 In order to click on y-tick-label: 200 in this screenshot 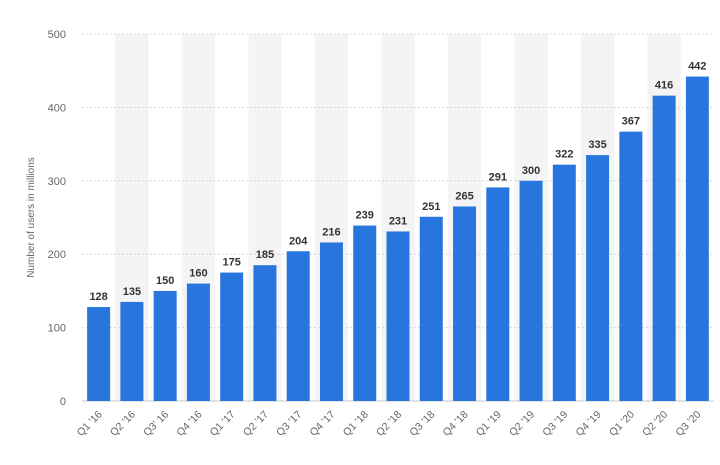, I will do `click(57, 255)`.